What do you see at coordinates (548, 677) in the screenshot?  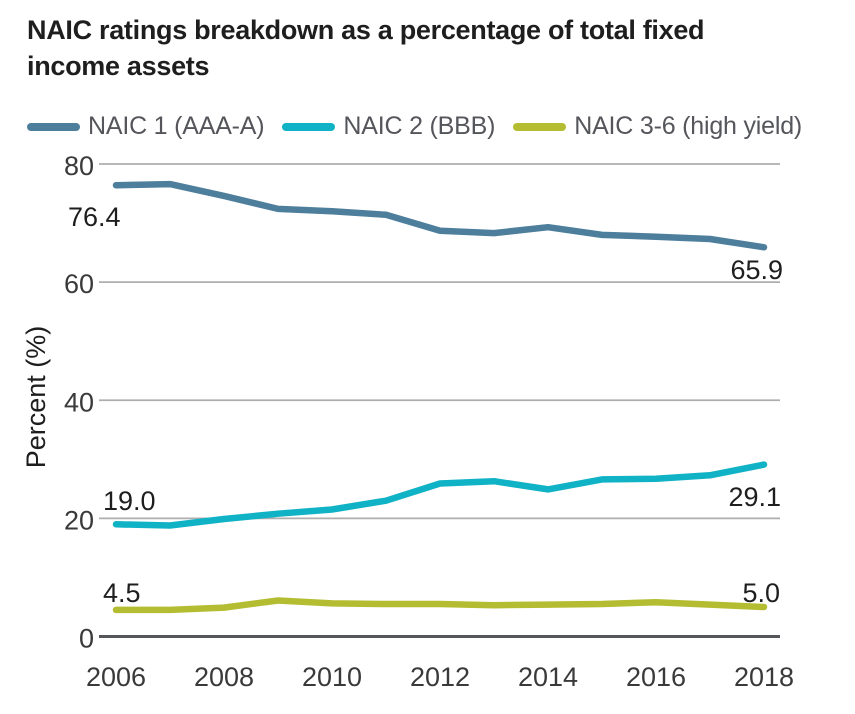 I see `x-tick-label: 2014` at bounding box center [548, 677].